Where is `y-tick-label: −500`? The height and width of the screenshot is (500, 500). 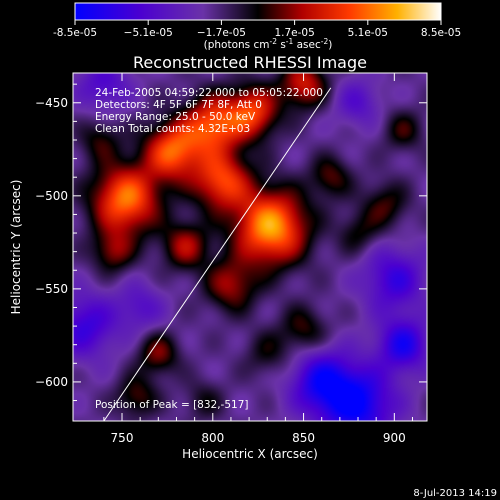 y-tick-label: −500 is located at coordinates (51, 196).